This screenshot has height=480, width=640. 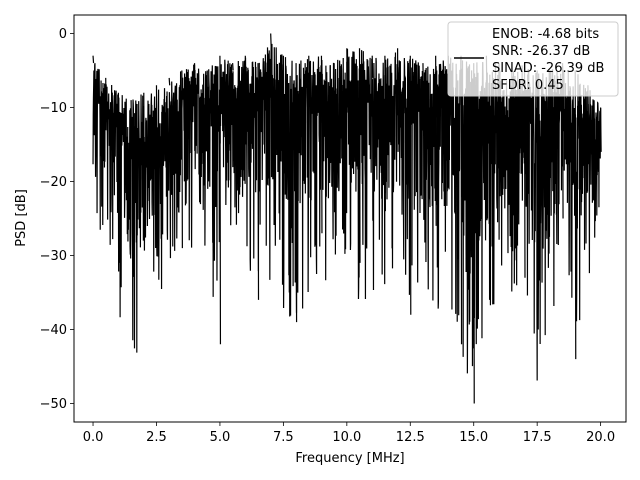 What do you see at coordinates (53, 256) in the screenshot?
I see `y-tick-label: −30` at bounding box center [53, 256].